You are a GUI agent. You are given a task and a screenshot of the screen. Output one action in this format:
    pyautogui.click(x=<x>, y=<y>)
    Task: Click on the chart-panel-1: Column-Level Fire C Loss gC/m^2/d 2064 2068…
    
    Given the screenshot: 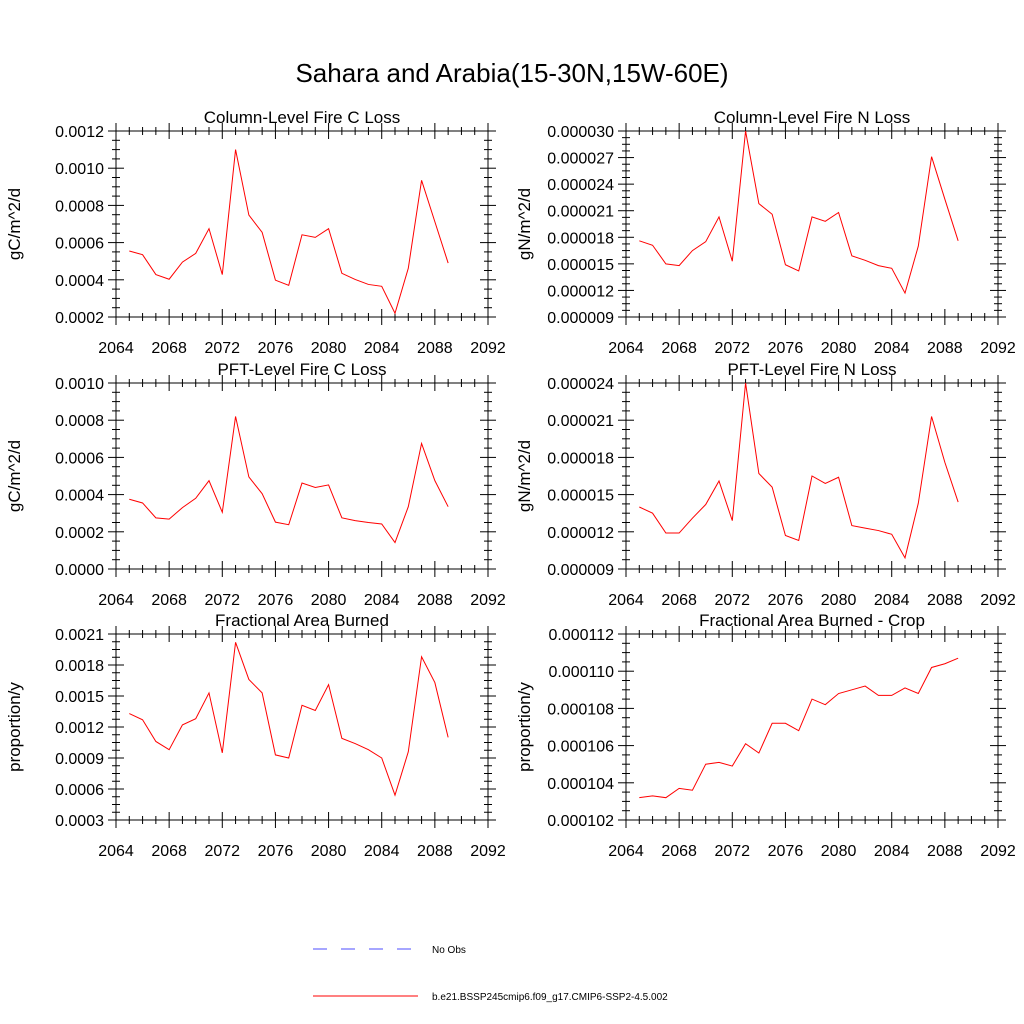 What is the action you would take?
    pyautogui.click(x=255, y=232)
    